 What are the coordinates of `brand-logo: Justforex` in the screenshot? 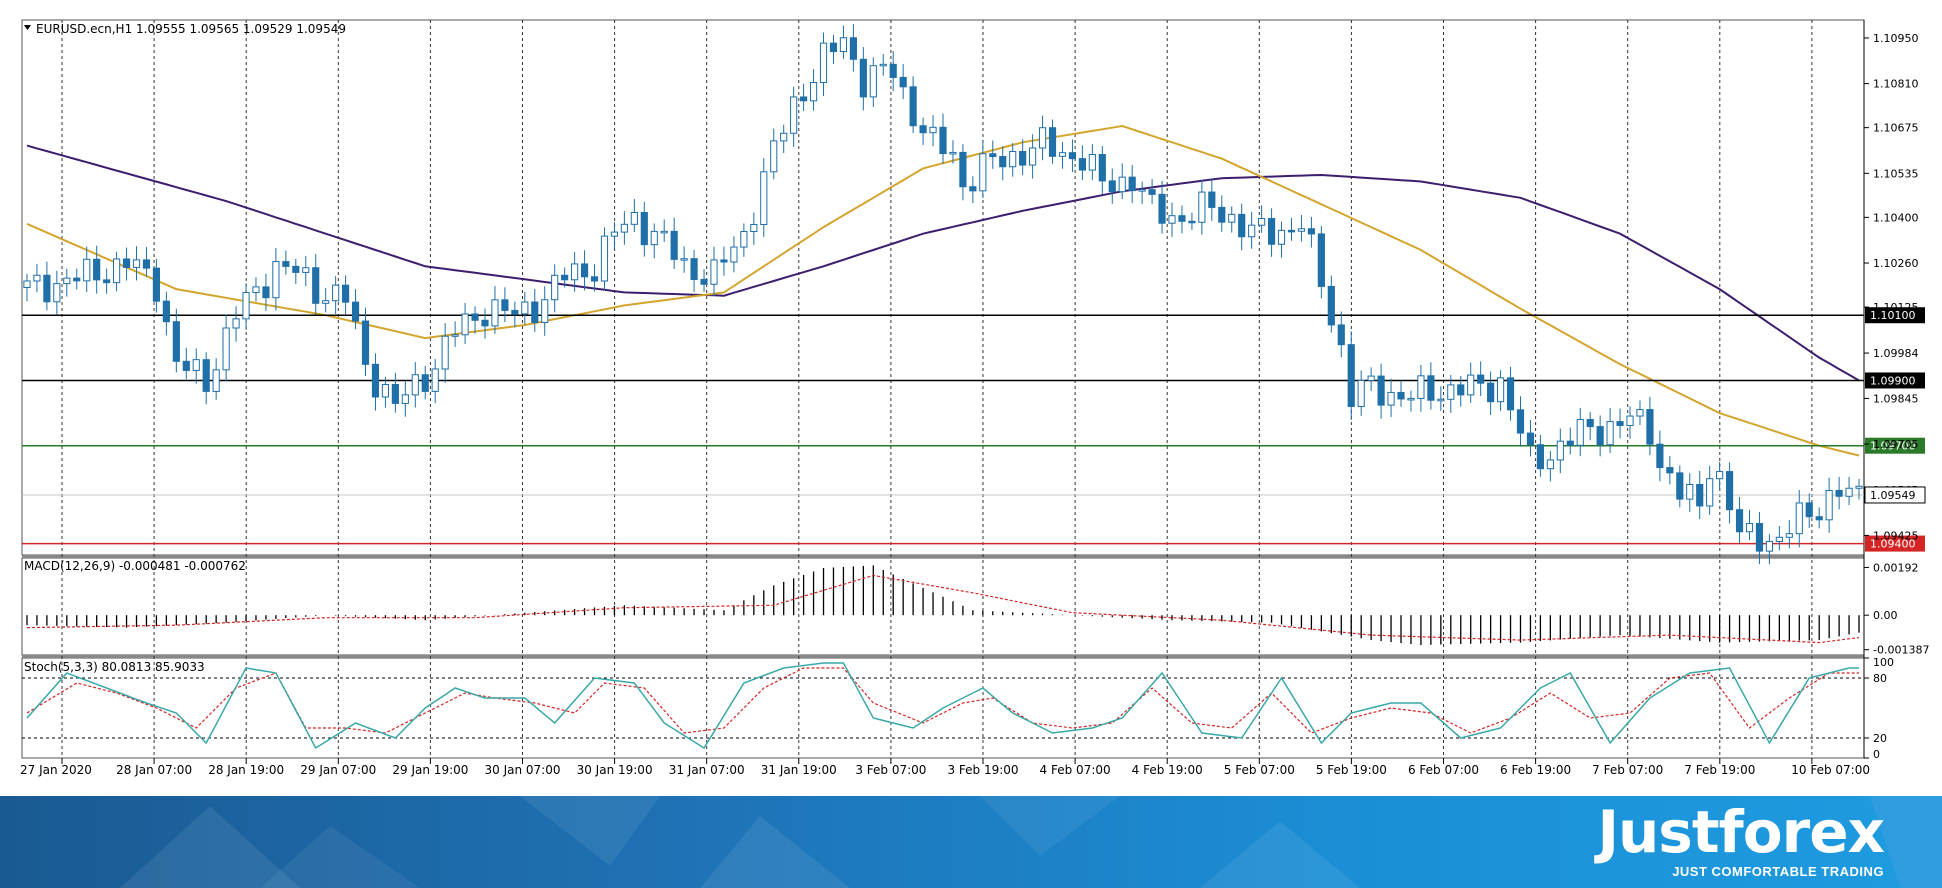 It's located at (1741, 832).